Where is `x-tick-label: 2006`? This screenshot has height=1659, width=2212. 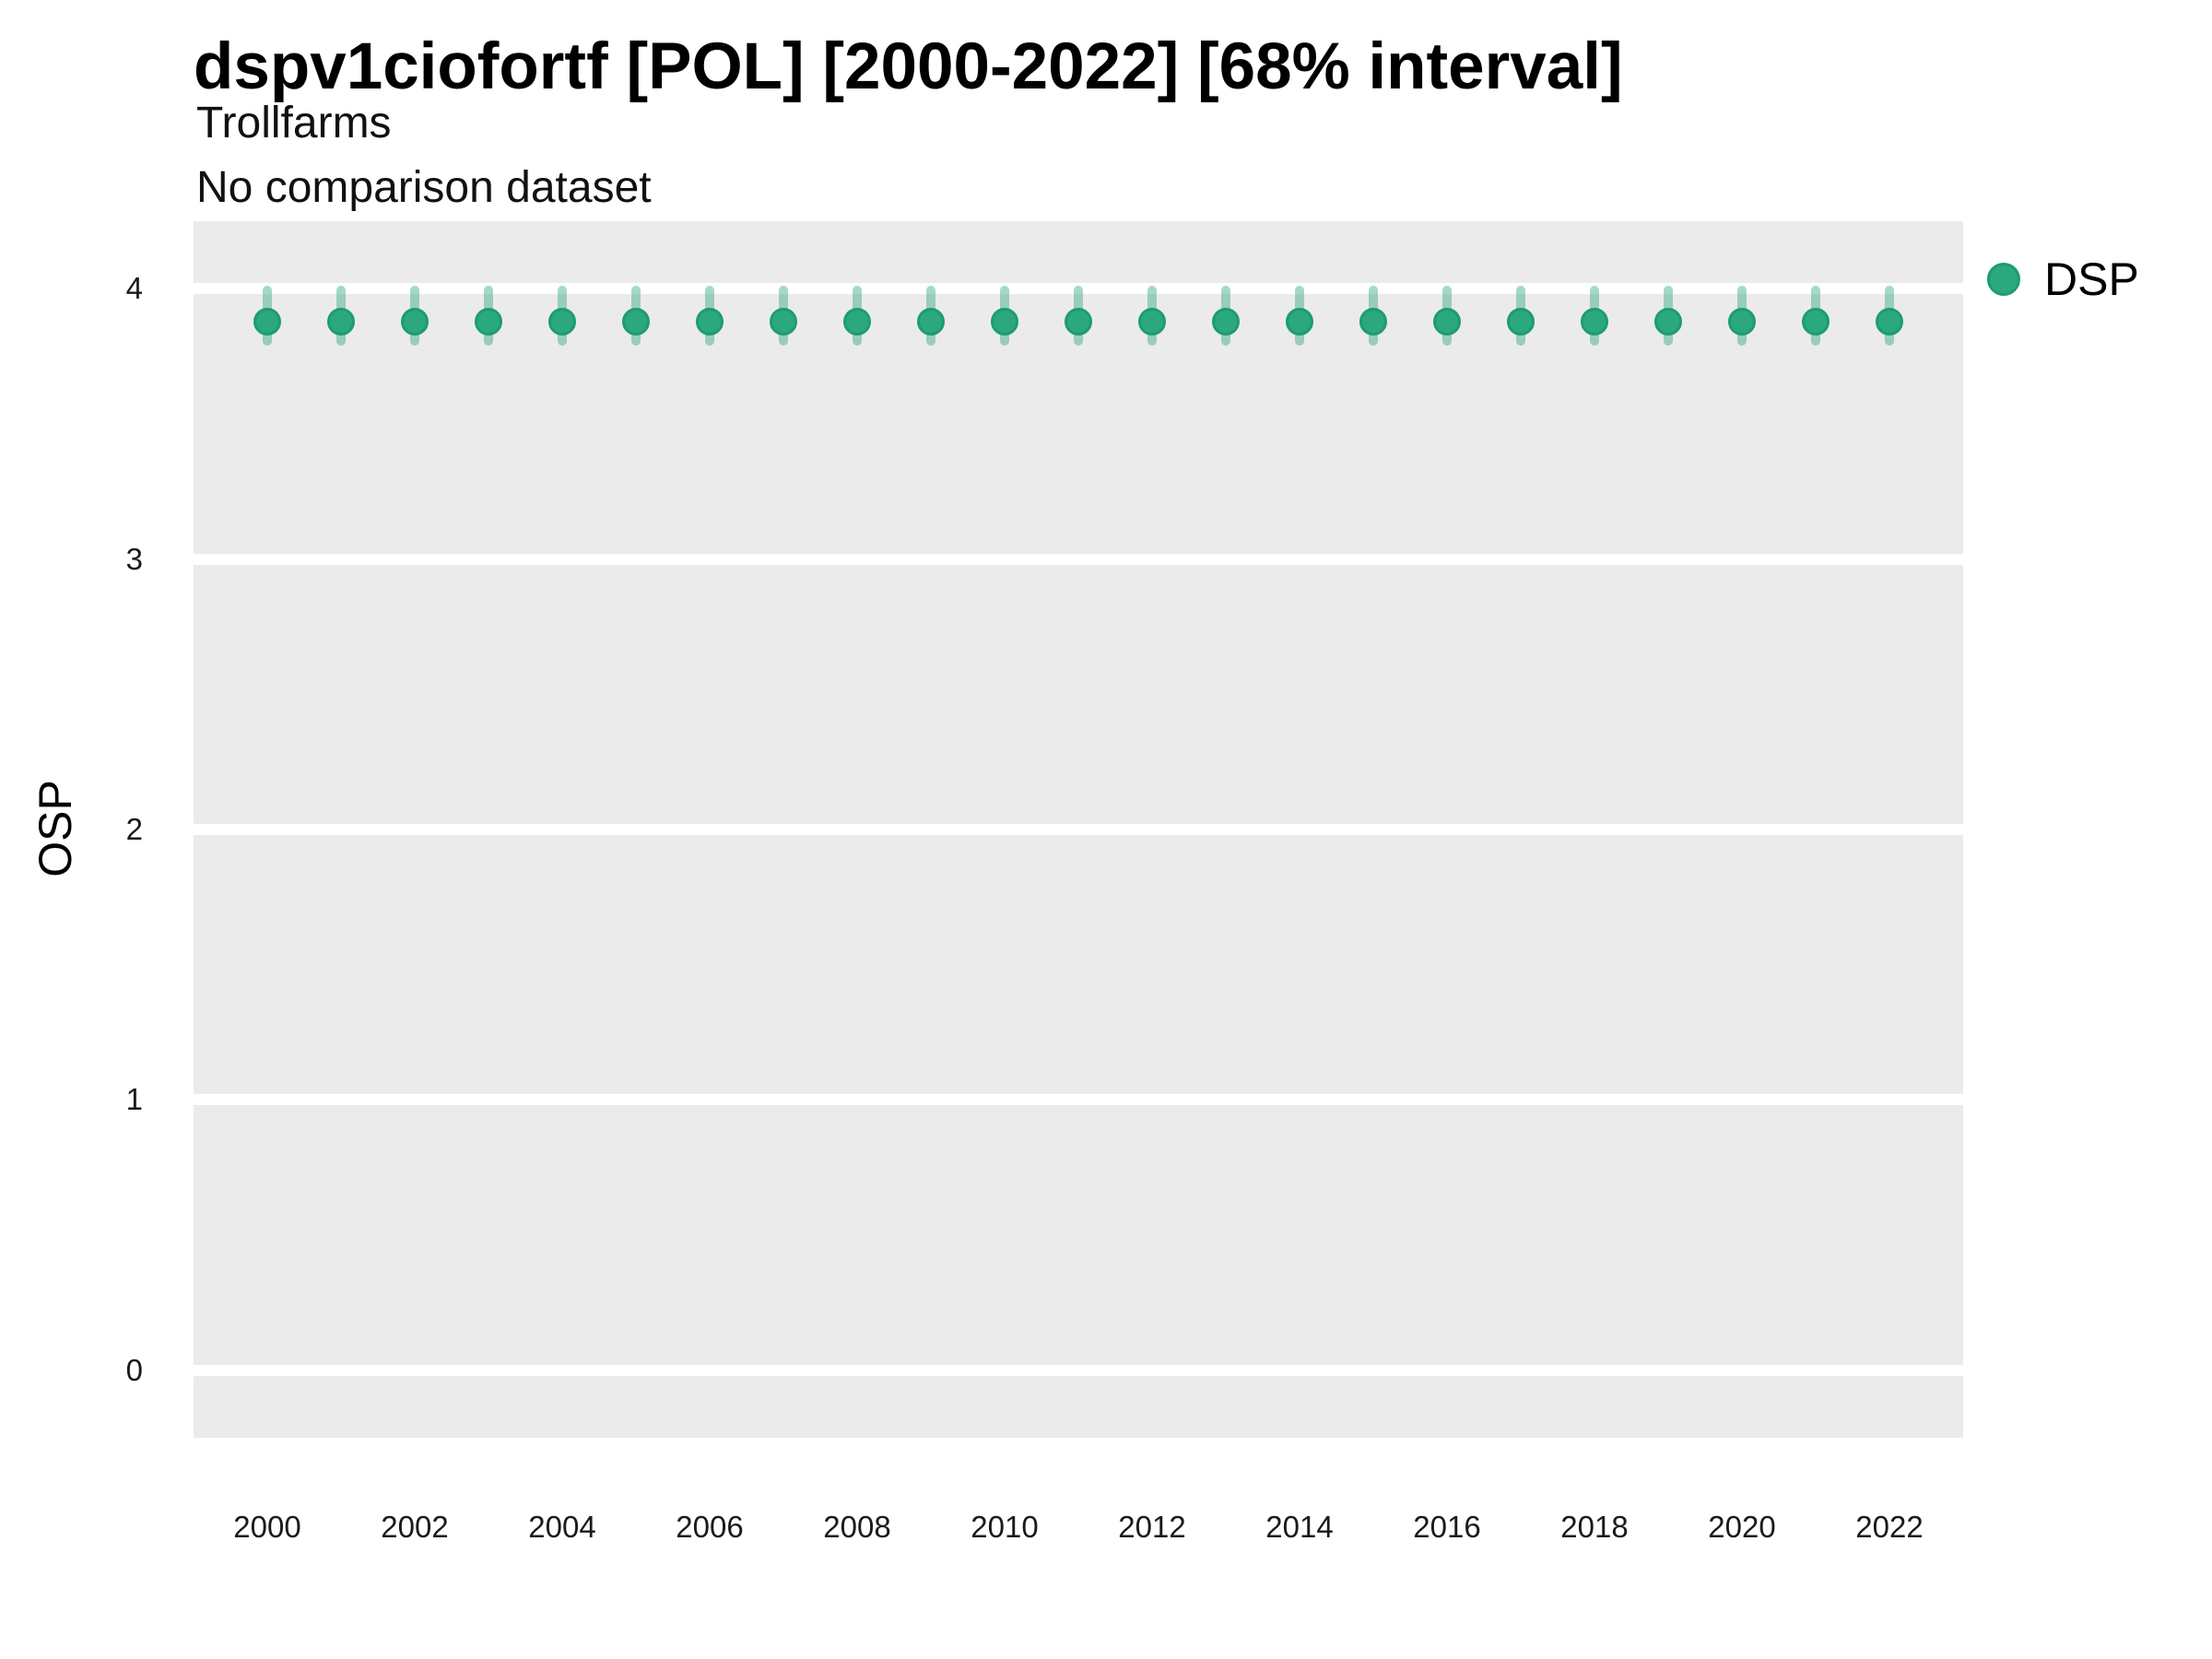 x-tick-label: 2006 is located at coordinates (710, 1527).